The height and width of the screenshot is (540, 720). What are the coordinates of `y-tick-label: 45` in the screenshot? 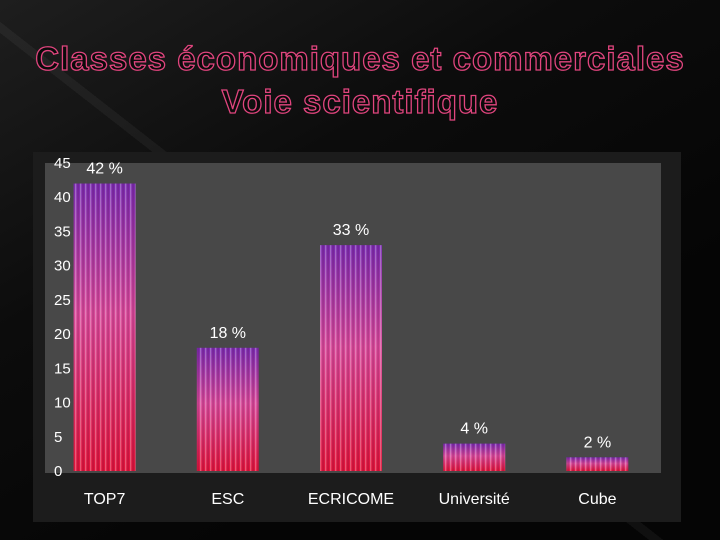 It's located at (62, 163).